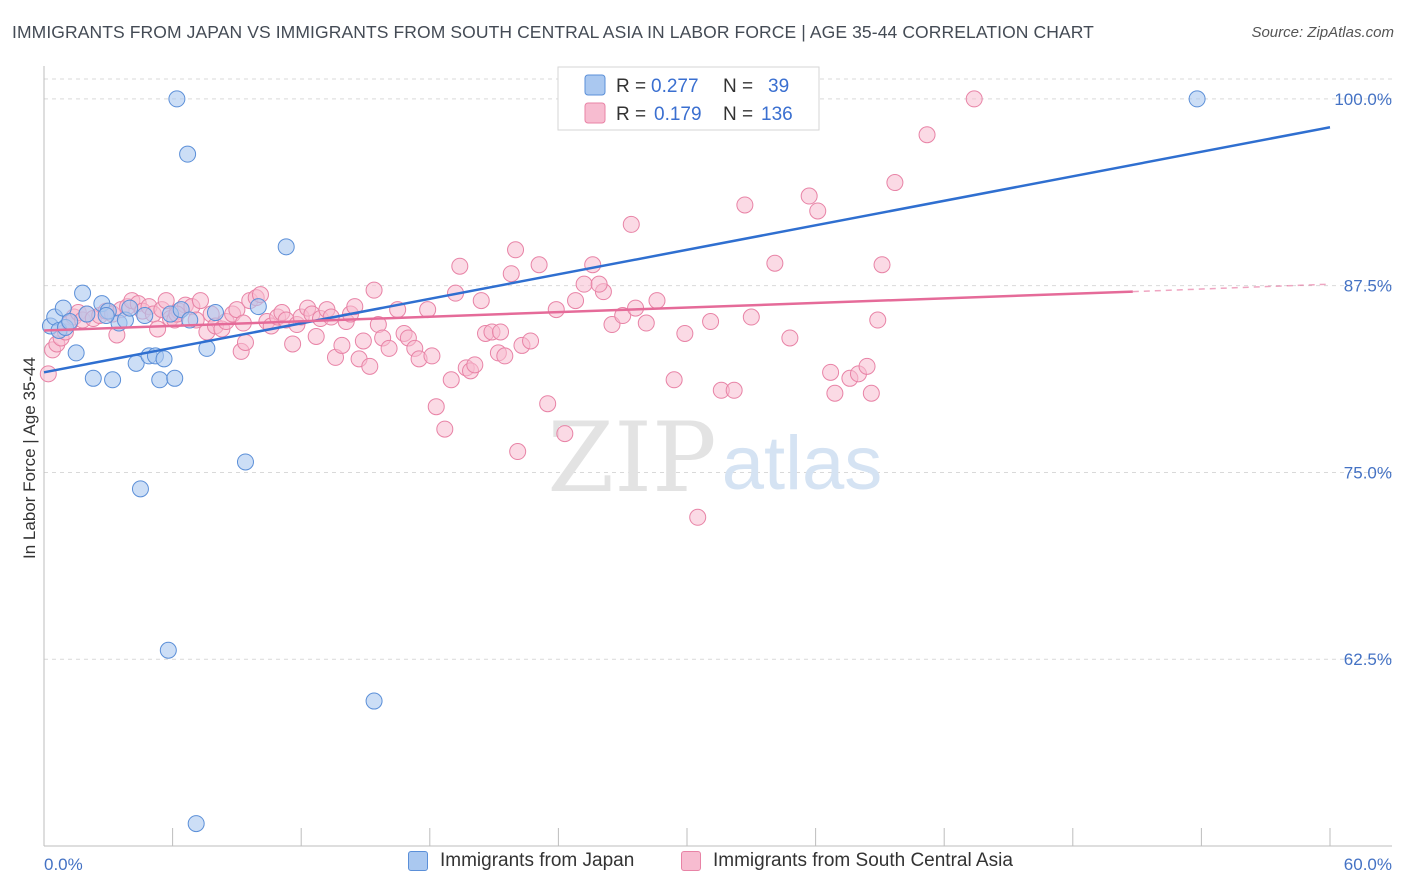 Image resolution: width=1406 pixels, height=892 pixels. What do you see at coordinates (1322, 32) in the screenshot?
I see `source-credit: Source: ZipAtlas.com` at bounding box center [1322, 32].